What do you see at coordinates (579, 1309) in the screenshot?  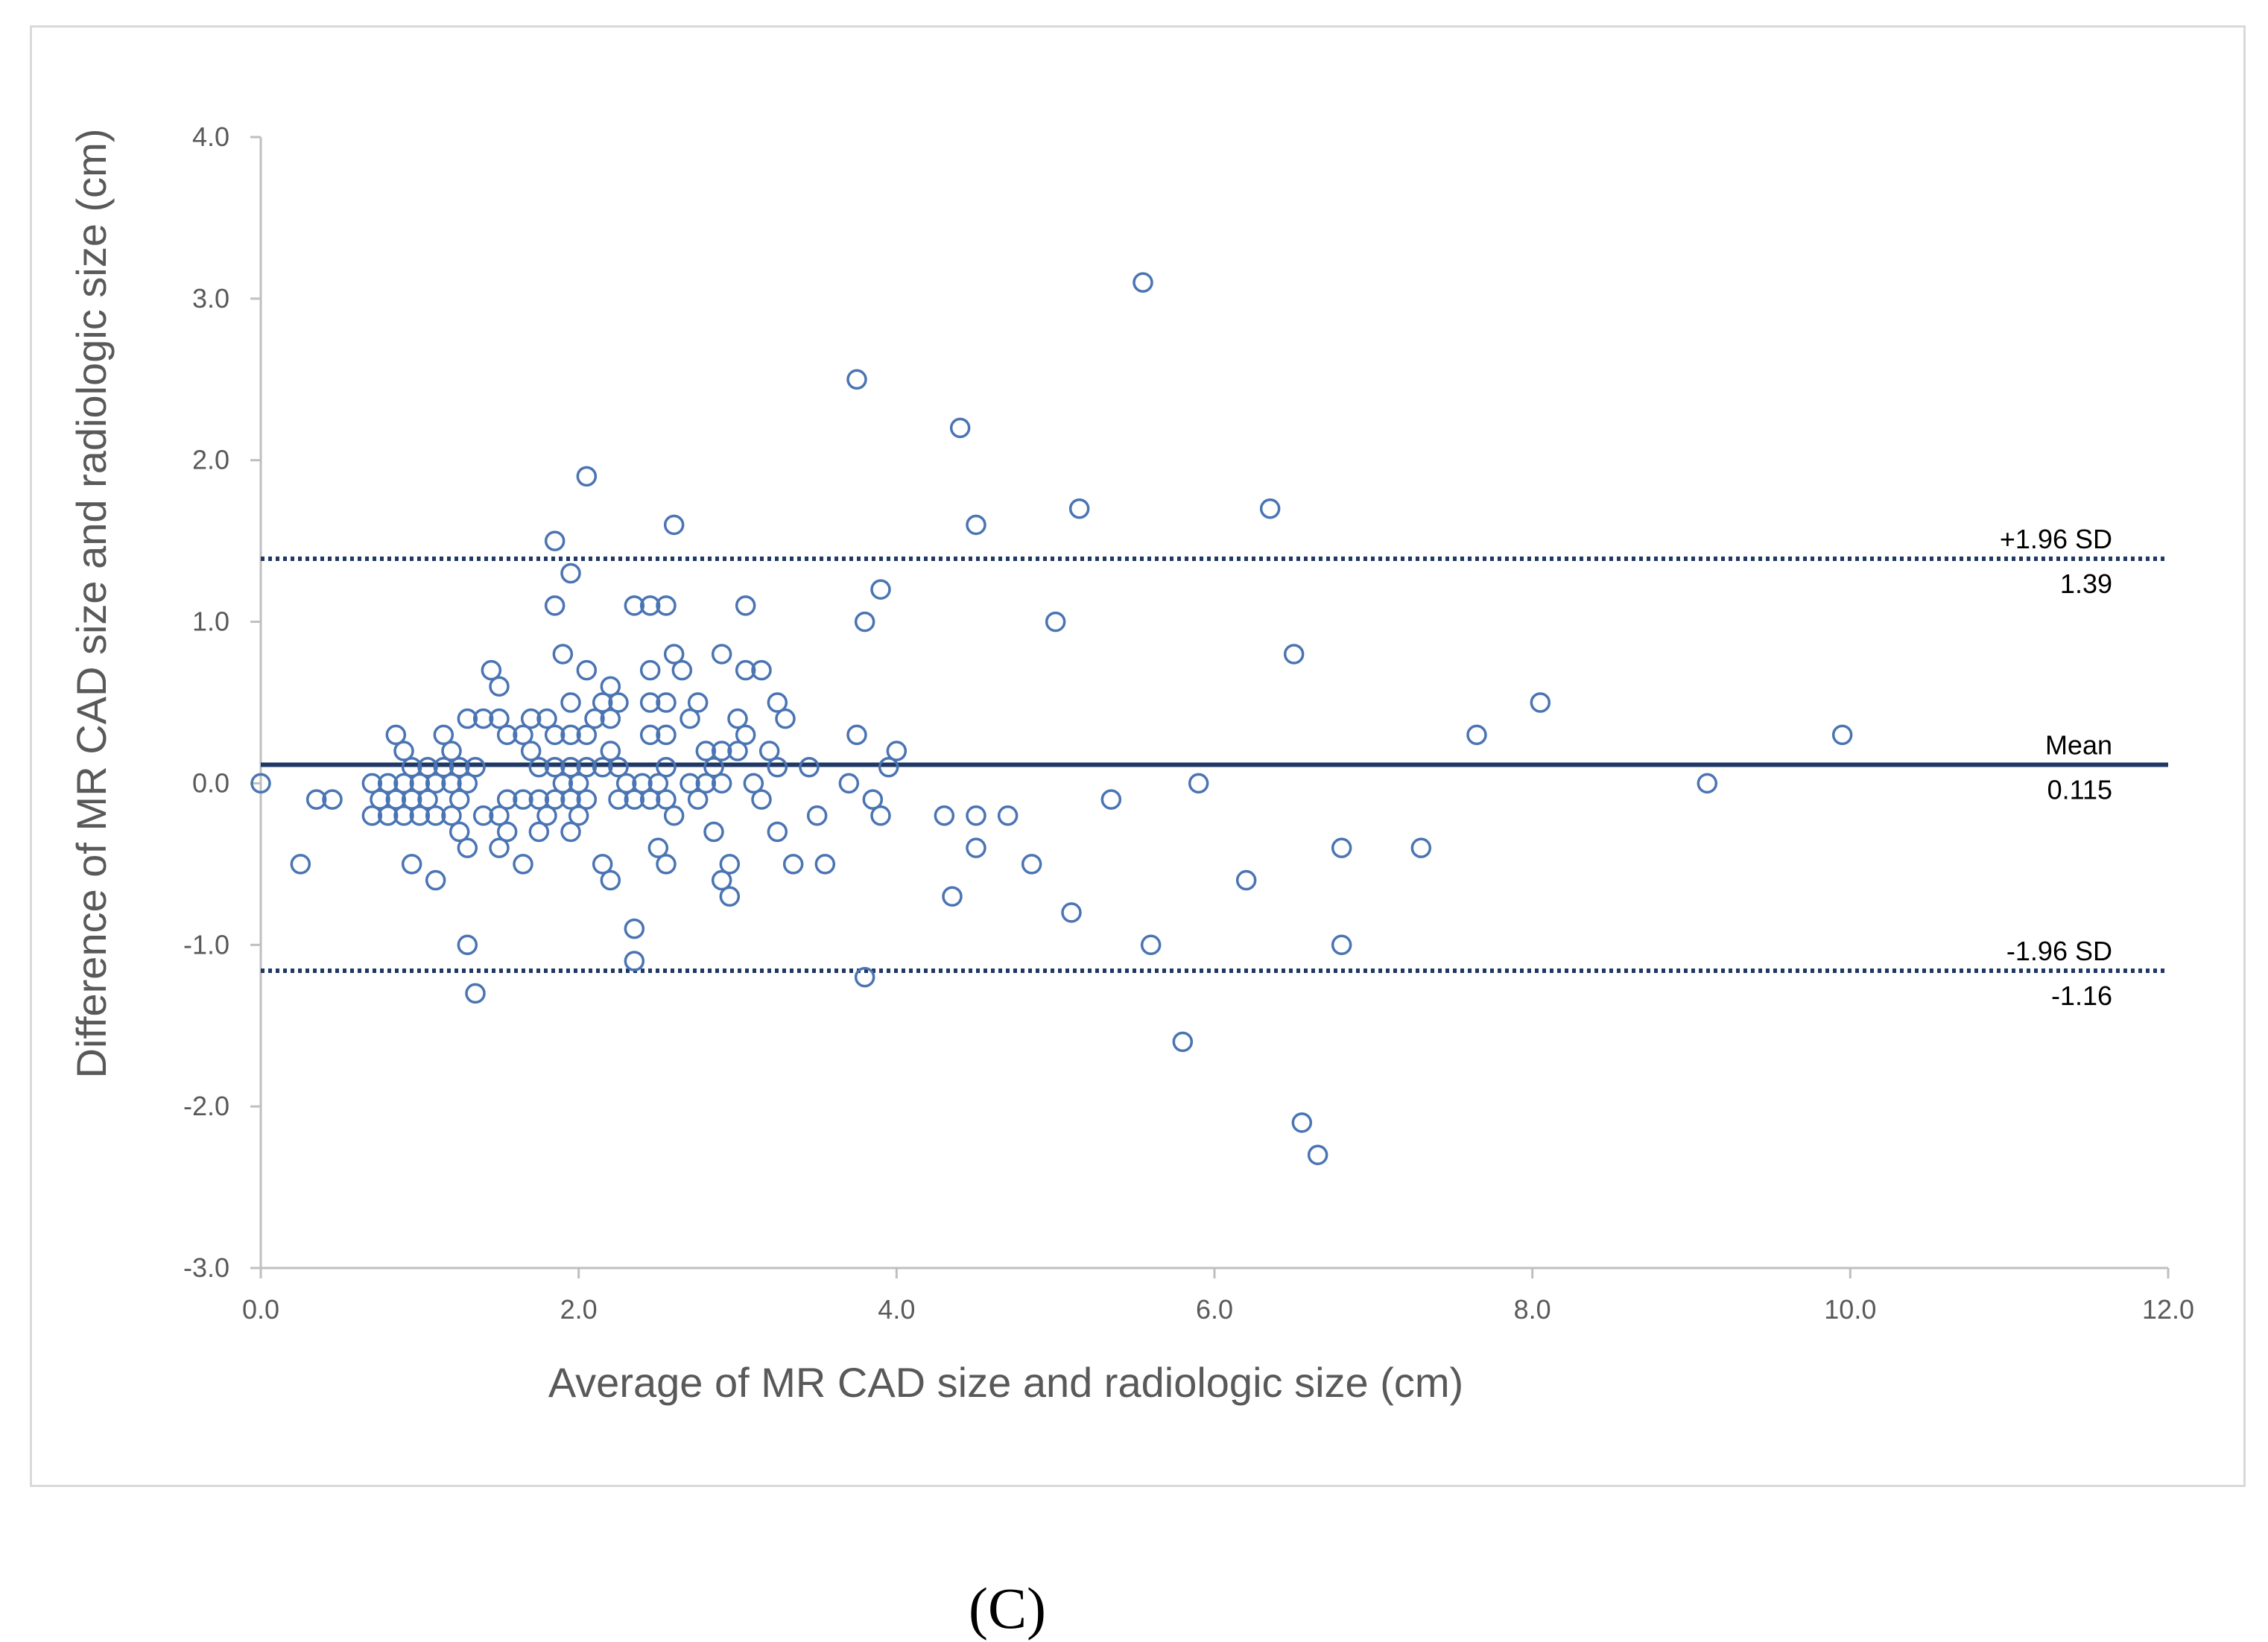 I see `x-tick-label: 2.0` at bounding box center [579, 1309].